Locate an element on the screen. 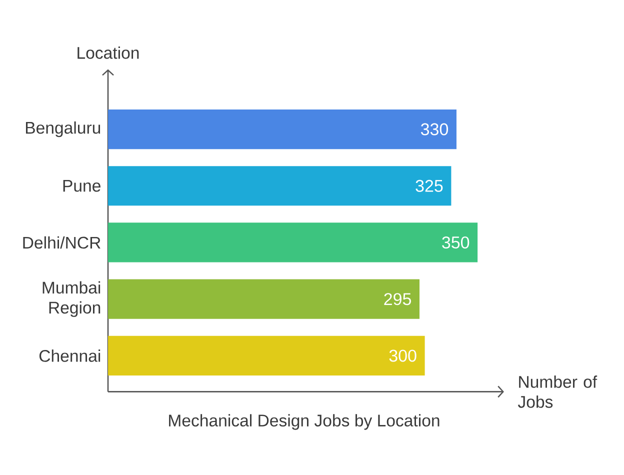  y-tick-label: Mumbai Region is located at coordinates (71, 299).